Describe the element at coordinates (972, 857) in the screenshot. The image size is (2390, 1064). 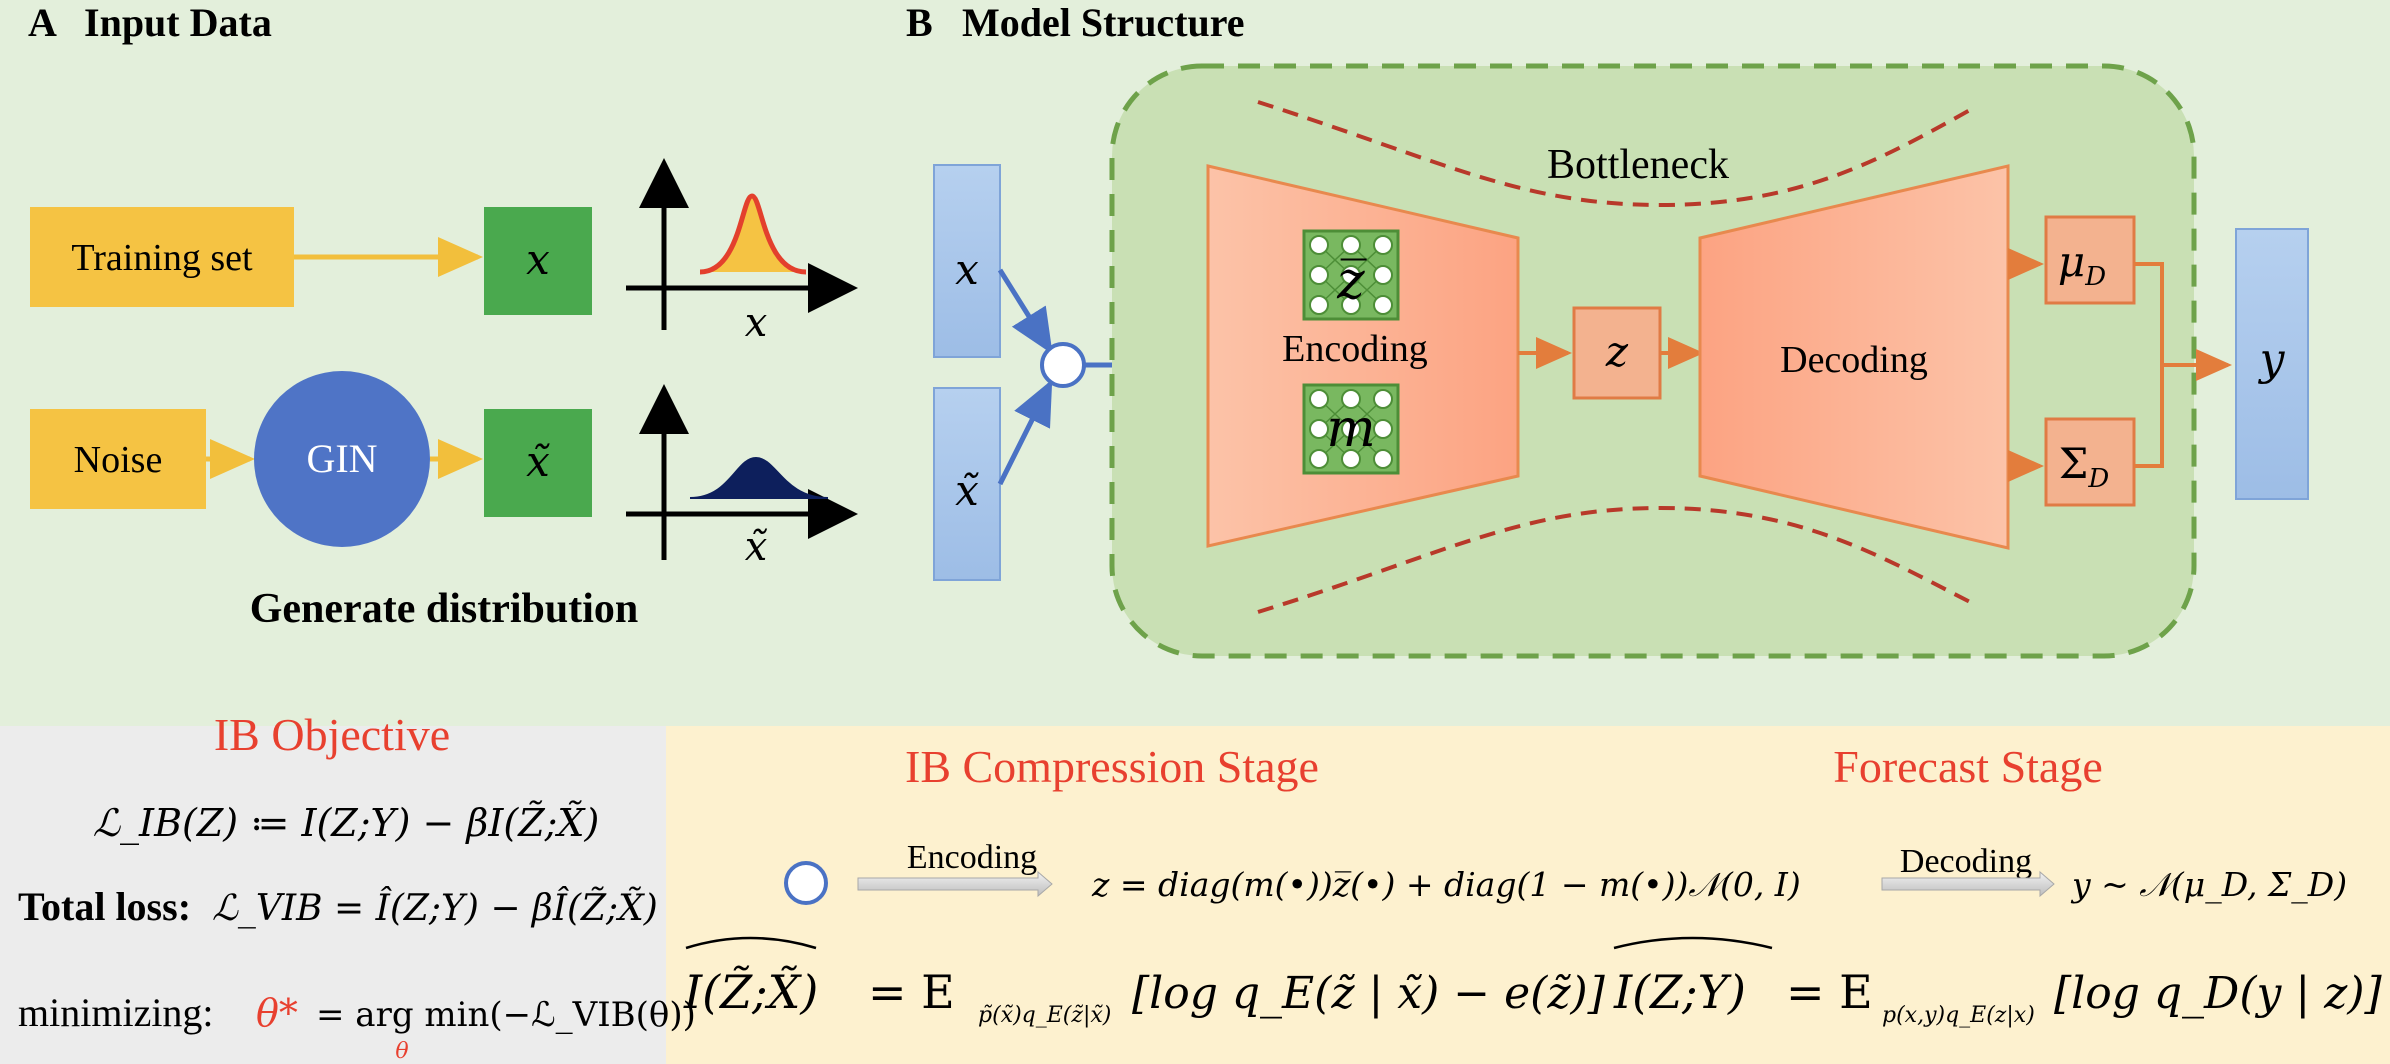
I see `encoding-arrow-label: Encoding` at that location.